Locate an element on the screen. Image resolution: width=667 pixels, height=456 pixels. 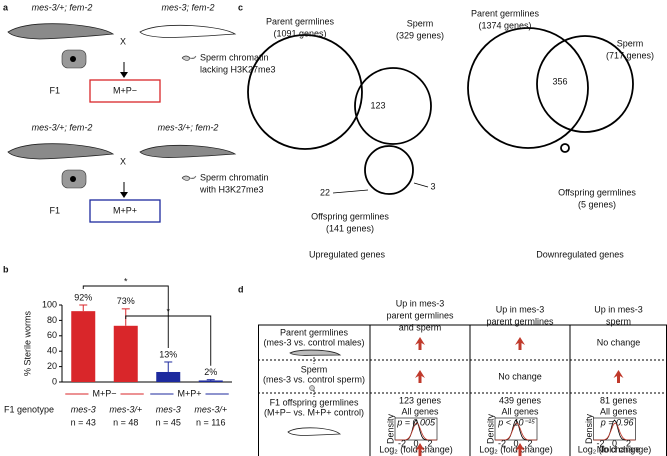
genotype: mes-3; fem-2 is located at coordinates (187, 7).